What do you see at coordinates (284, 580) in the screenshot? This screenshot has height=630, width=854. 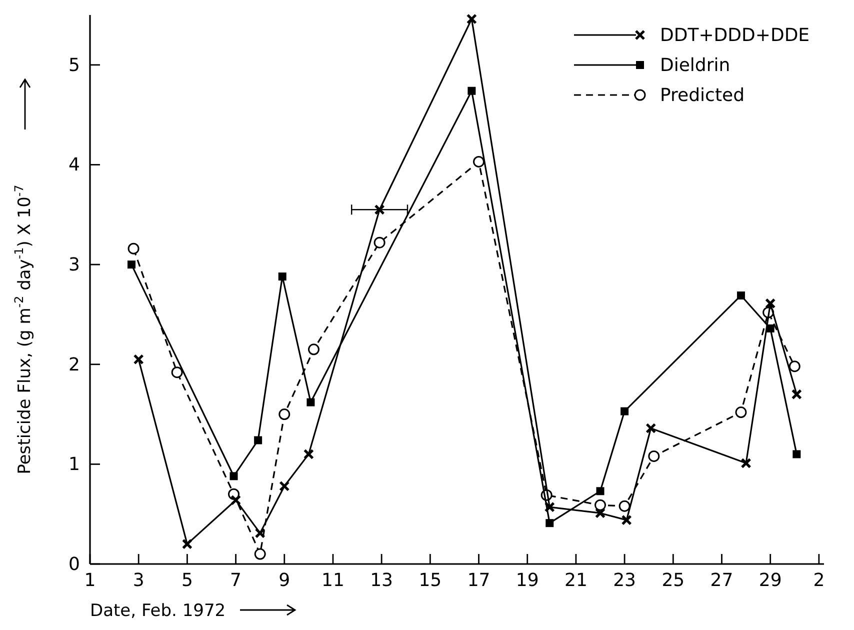 I see `x-tick-label: 9` at bounding box center [284, 580].